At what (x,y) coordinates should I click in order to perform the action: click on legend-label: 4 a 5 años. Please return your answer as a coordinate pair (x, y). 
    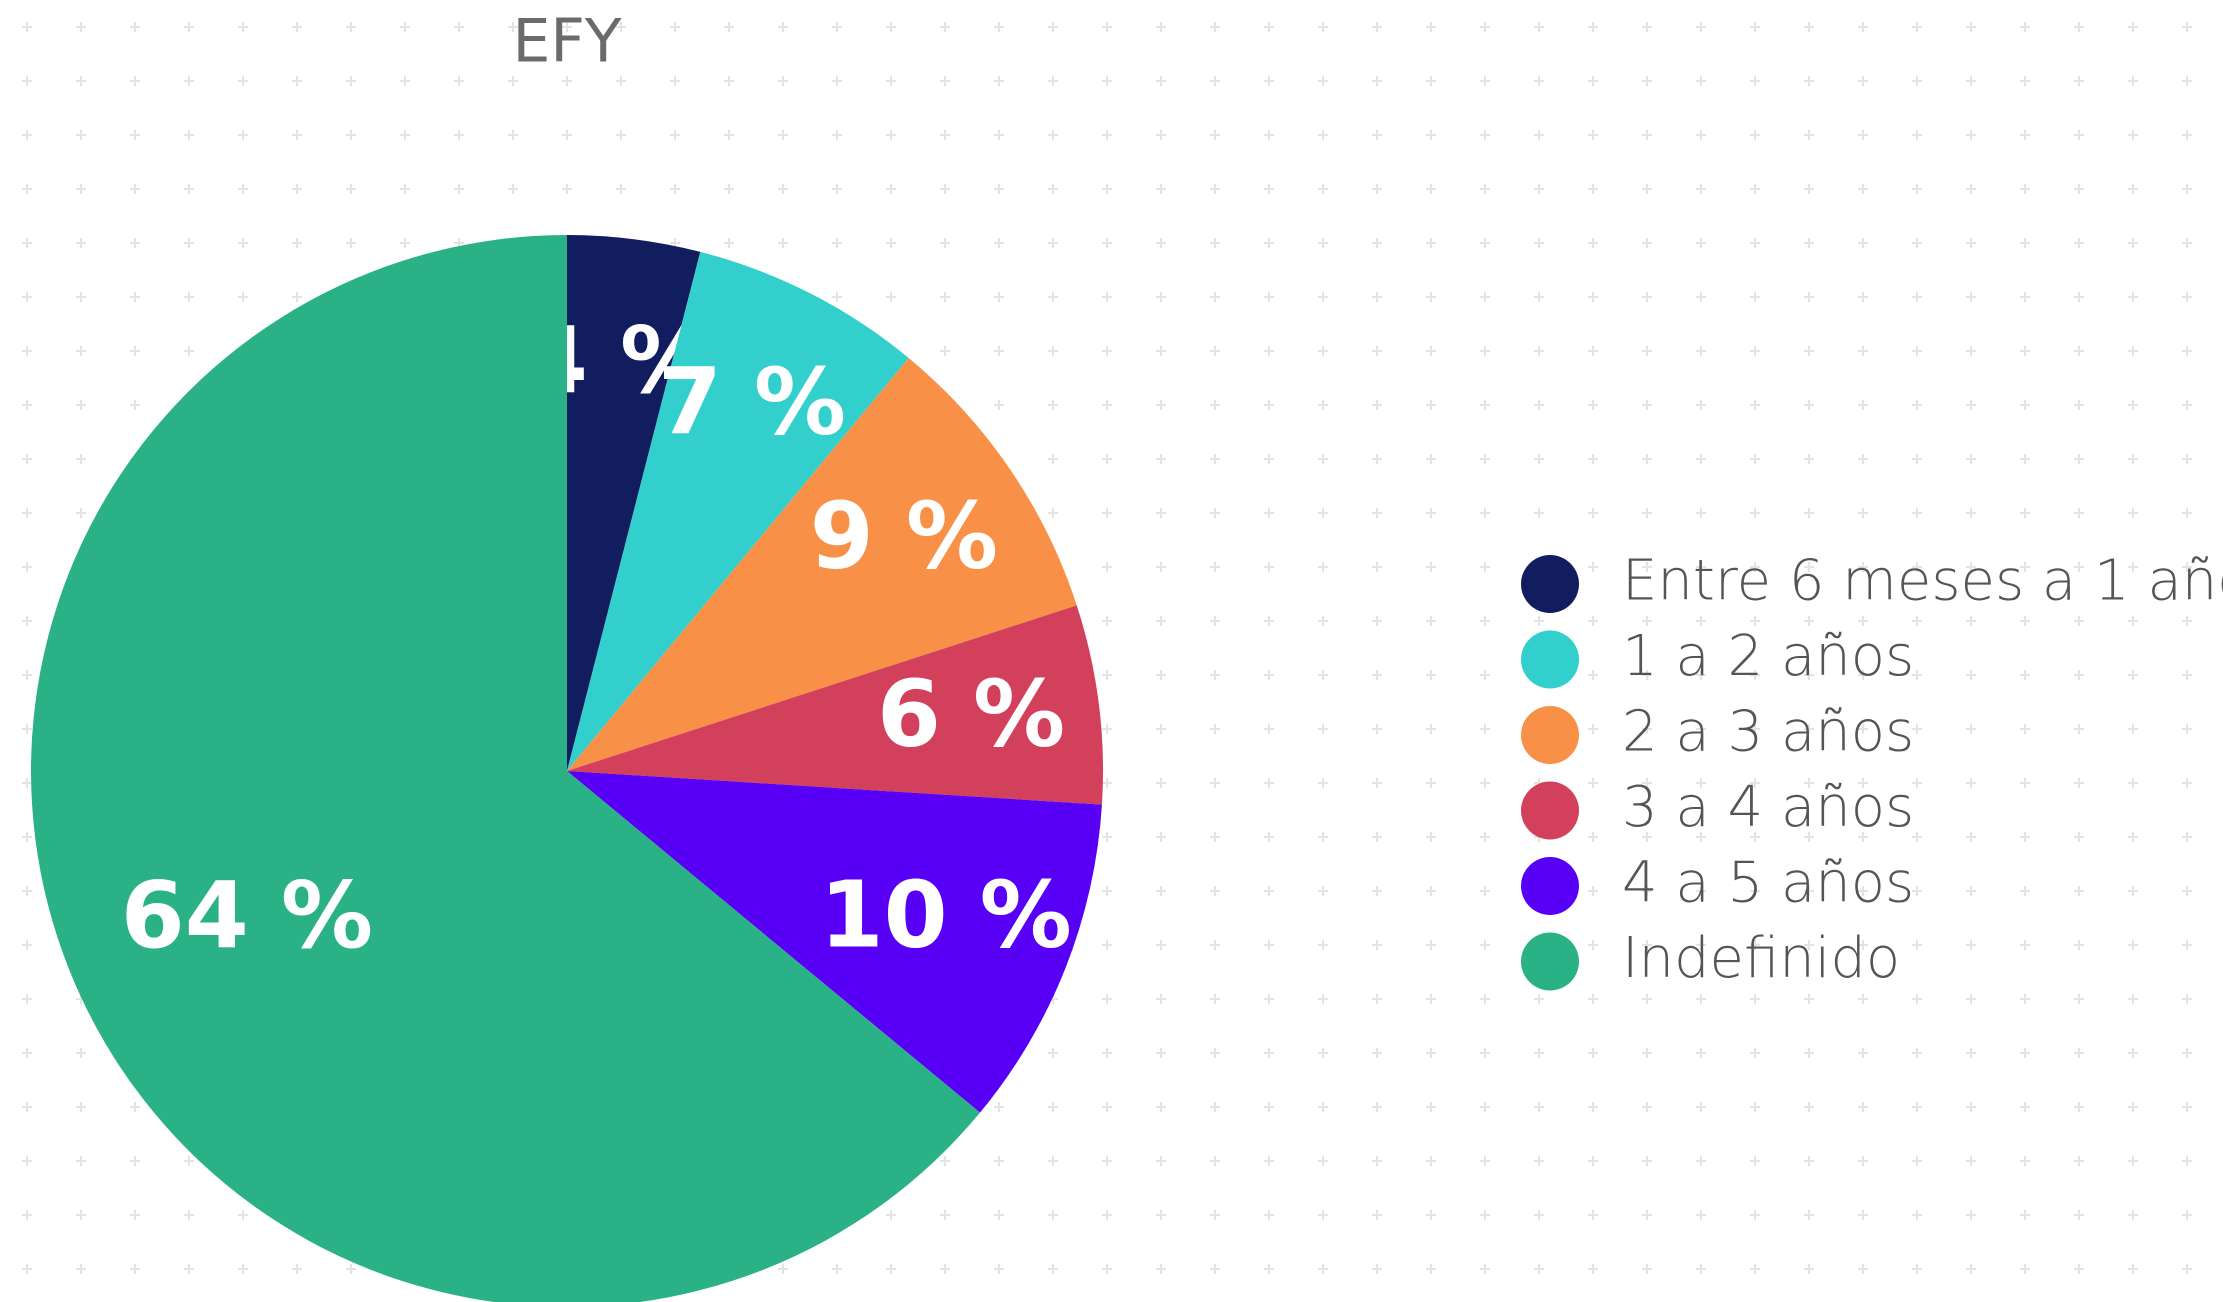
    Looking at the image, I should click on (1768, 882).